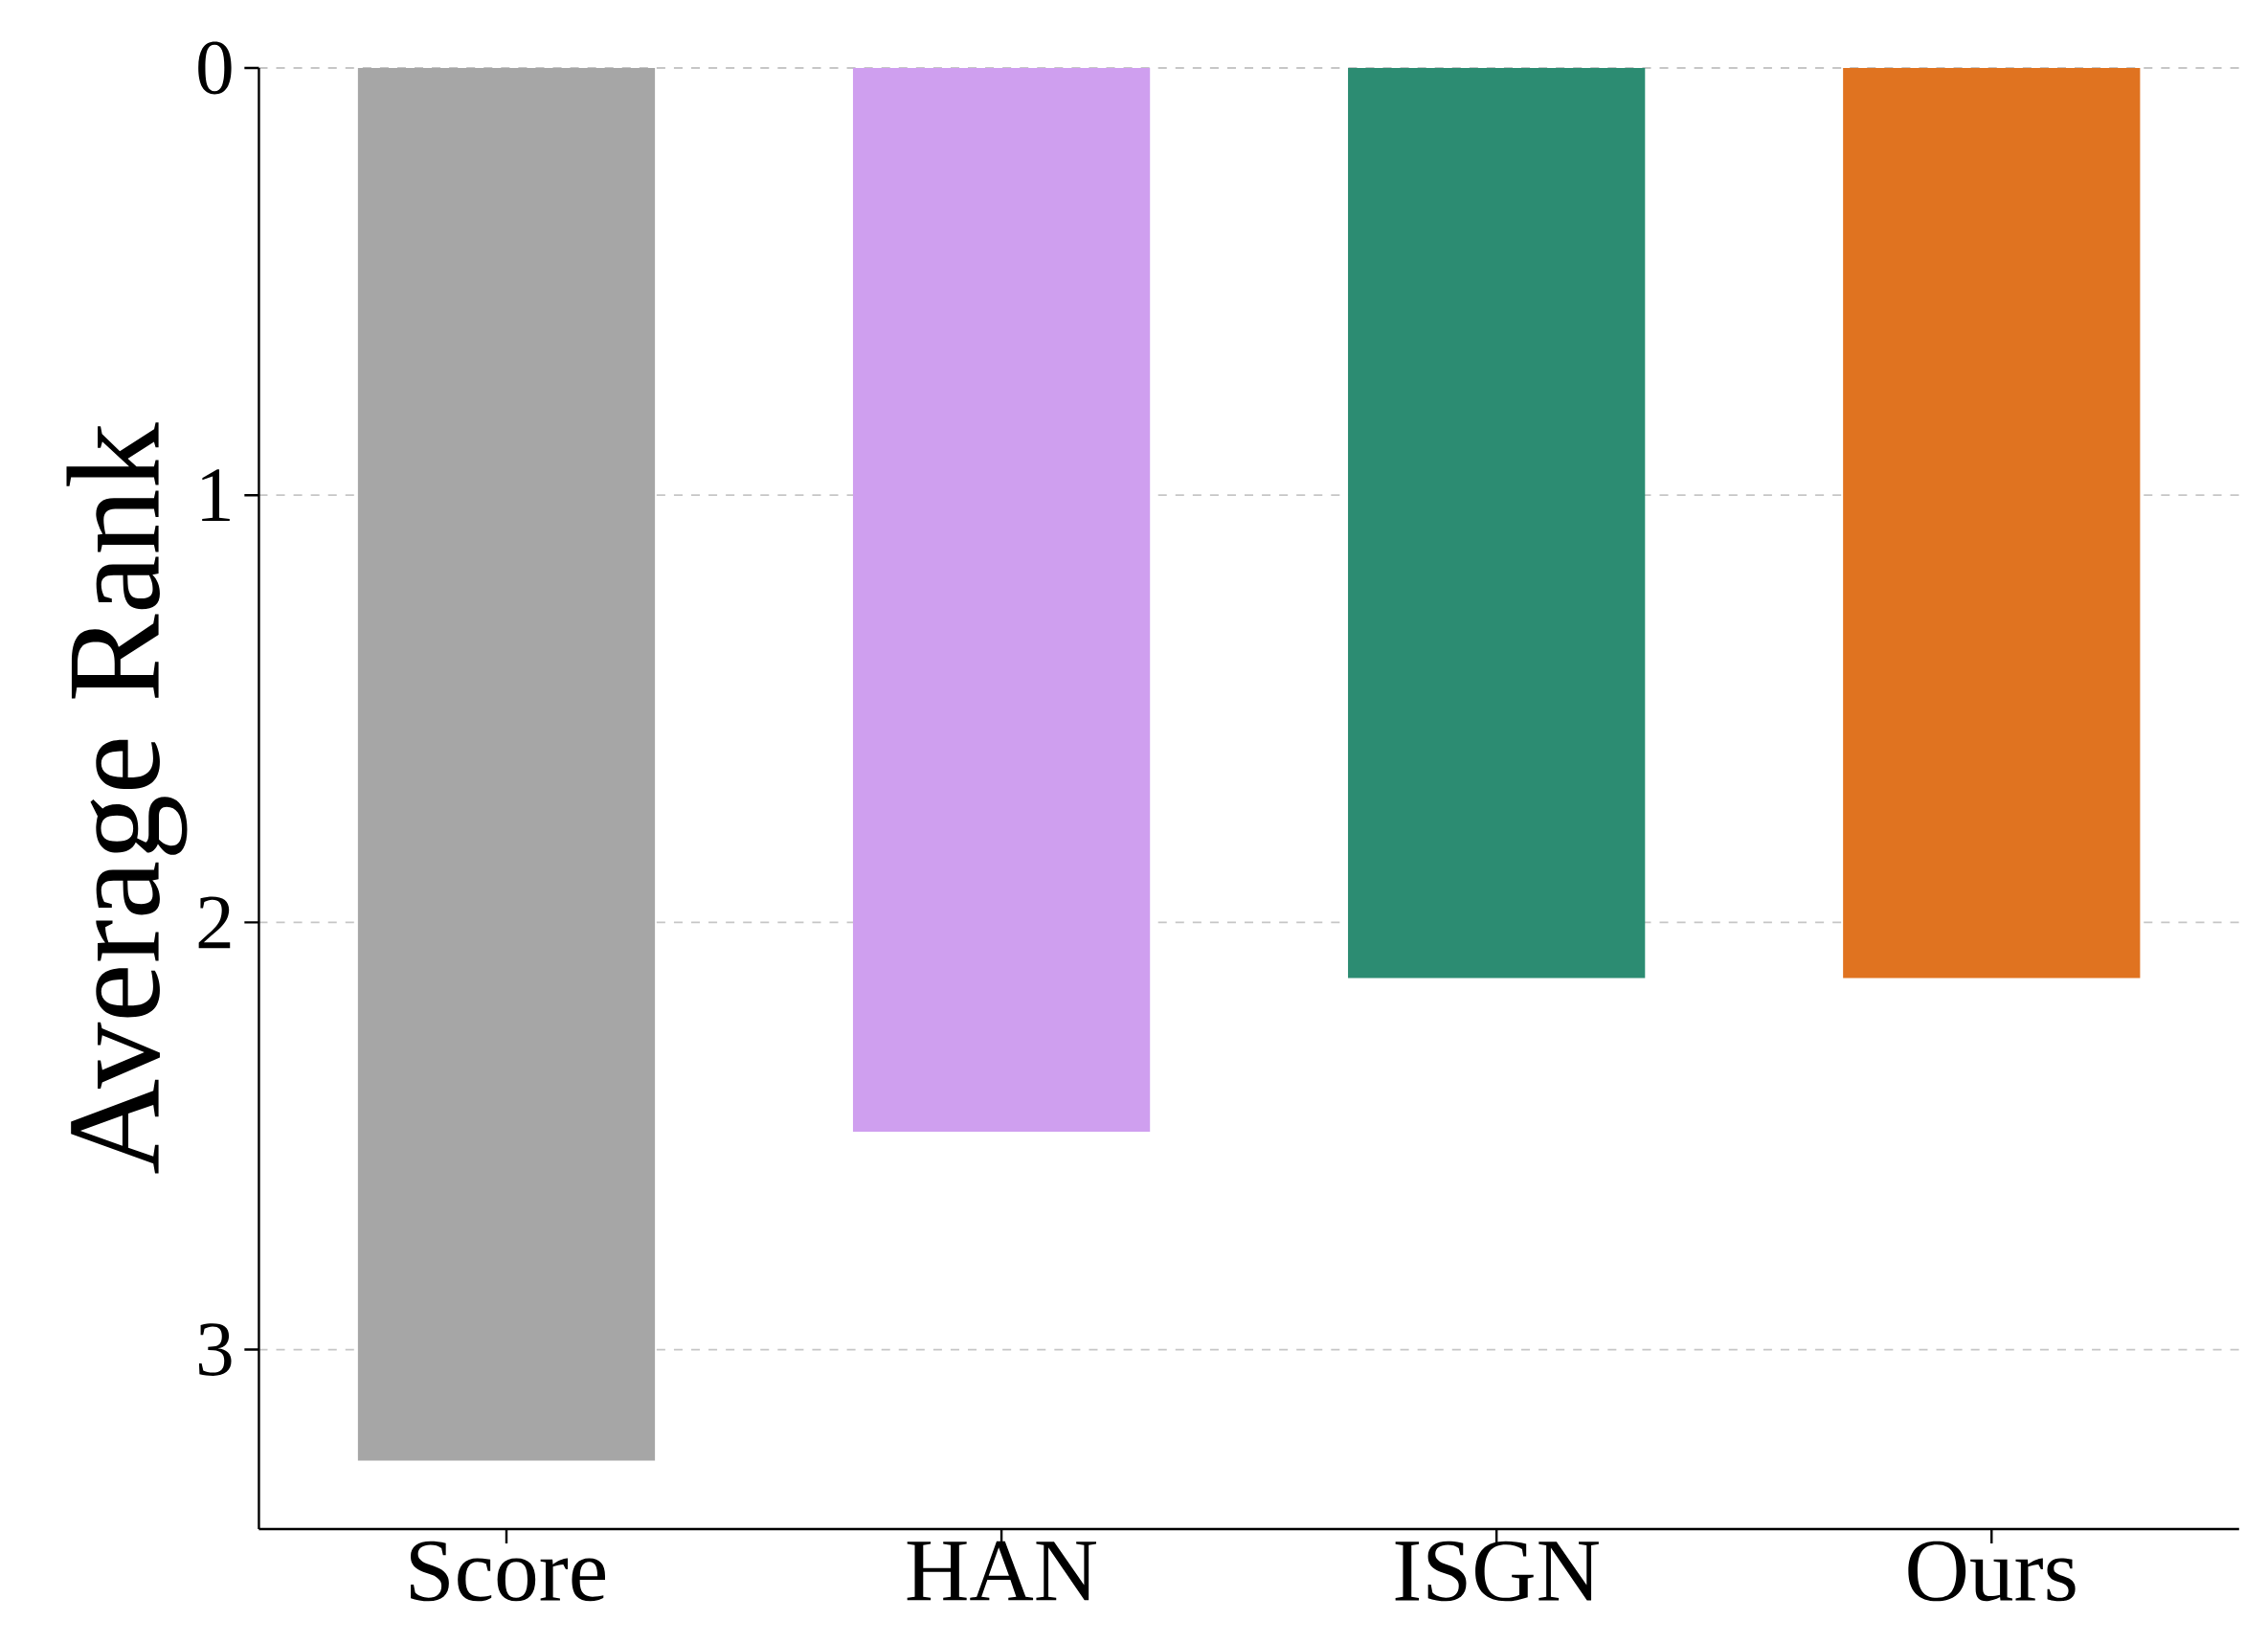 The width and height of the screenshot is (2268, 1643). What do you see at coordinates (1001, 1571) in the screenshot?
I see `x-tick-label: HAN` at bounding box center [1001, 1571].